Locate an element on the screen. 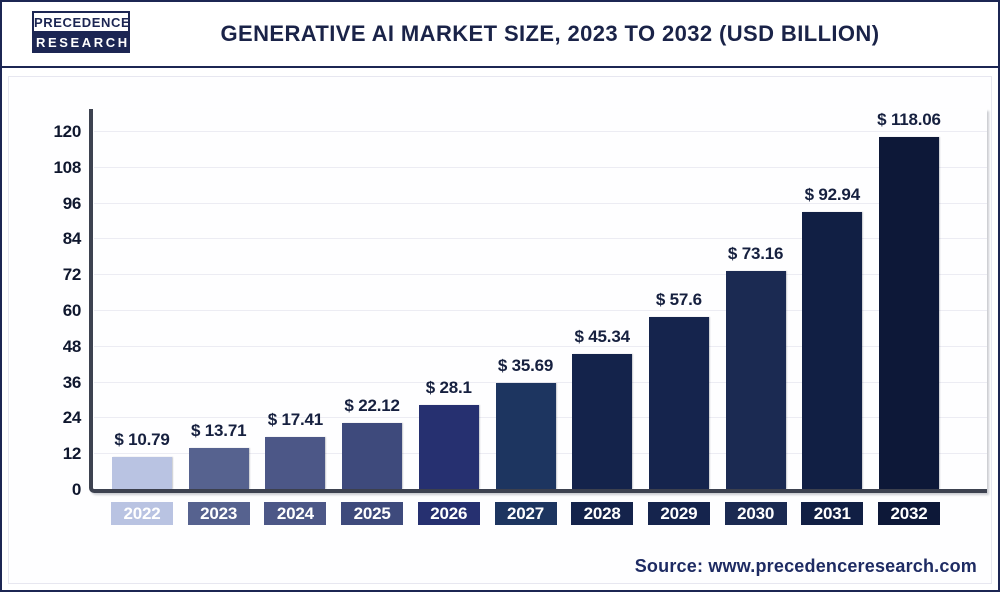 The width and height of the screenshot is (1000, 592). bar-value-label: $ 45.34 is located at coordinates (602, 336).